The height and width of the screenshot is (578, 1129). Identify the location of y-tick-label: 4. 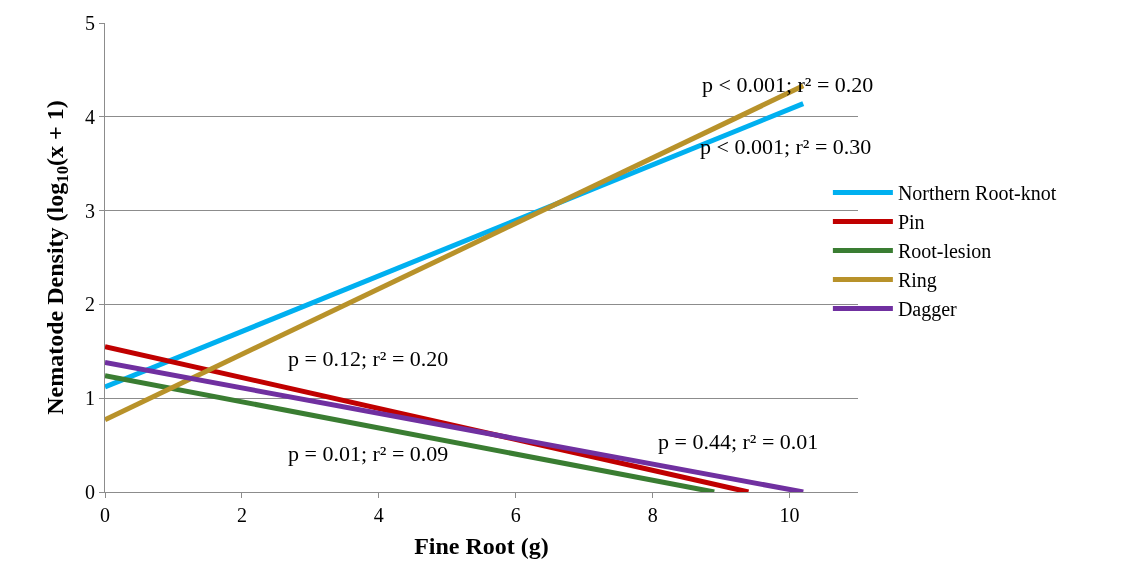
(90, 116).